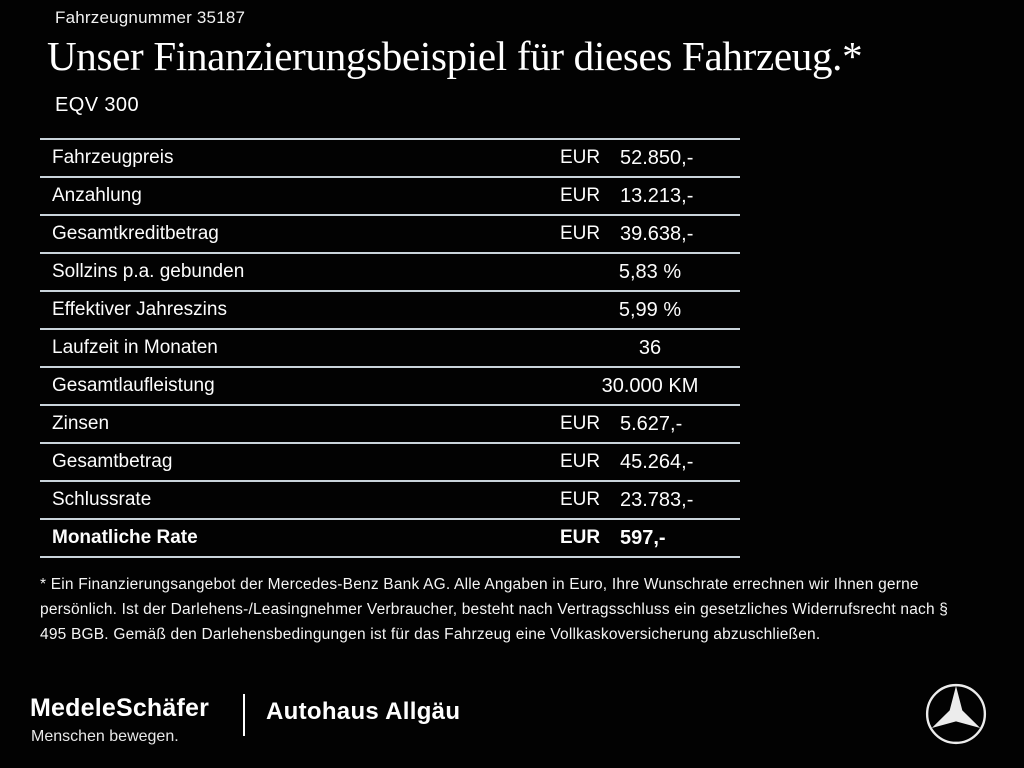 The image size is (1024, 768). I want to click on dealer-tagline: Menschen bewegen., so click(105, 736).